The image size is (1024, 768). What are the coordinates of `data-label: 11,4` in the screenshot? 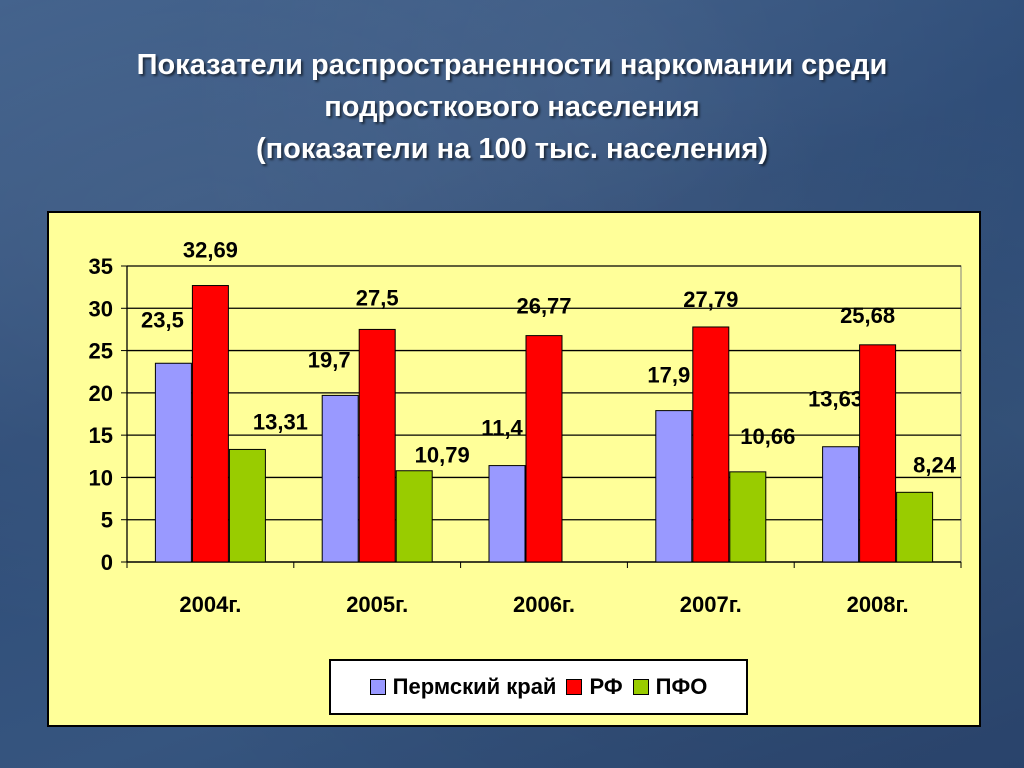 It's located at (502, 428).